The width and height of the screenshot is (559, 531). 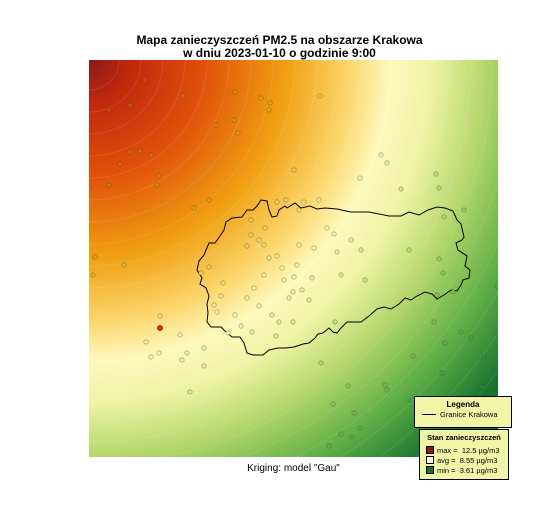 I want to click on krakow-boundary, so click(x=333, y=277).